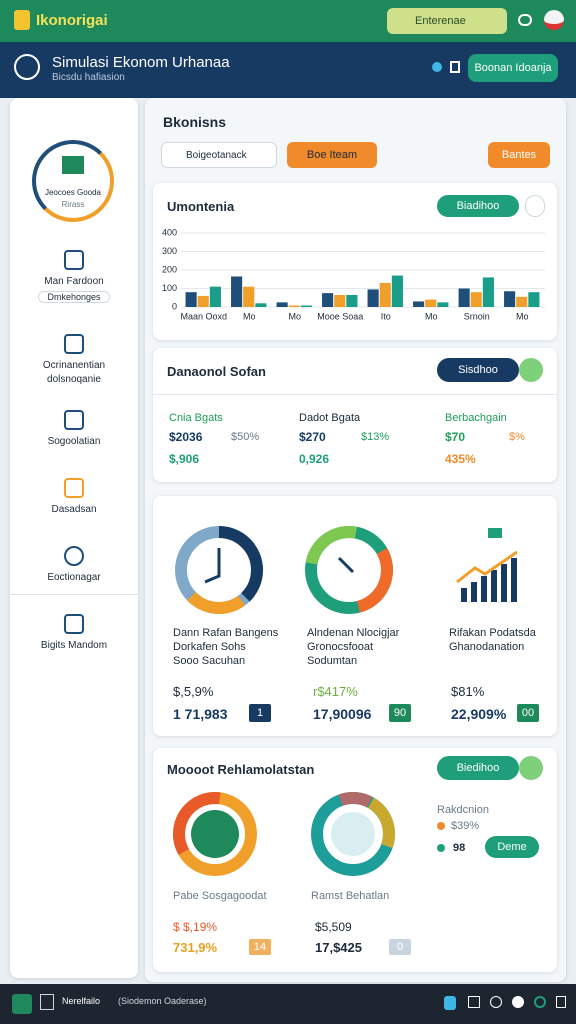 This screenshot has height=1024, width=576. I want to click on globe, so click(215, 834).